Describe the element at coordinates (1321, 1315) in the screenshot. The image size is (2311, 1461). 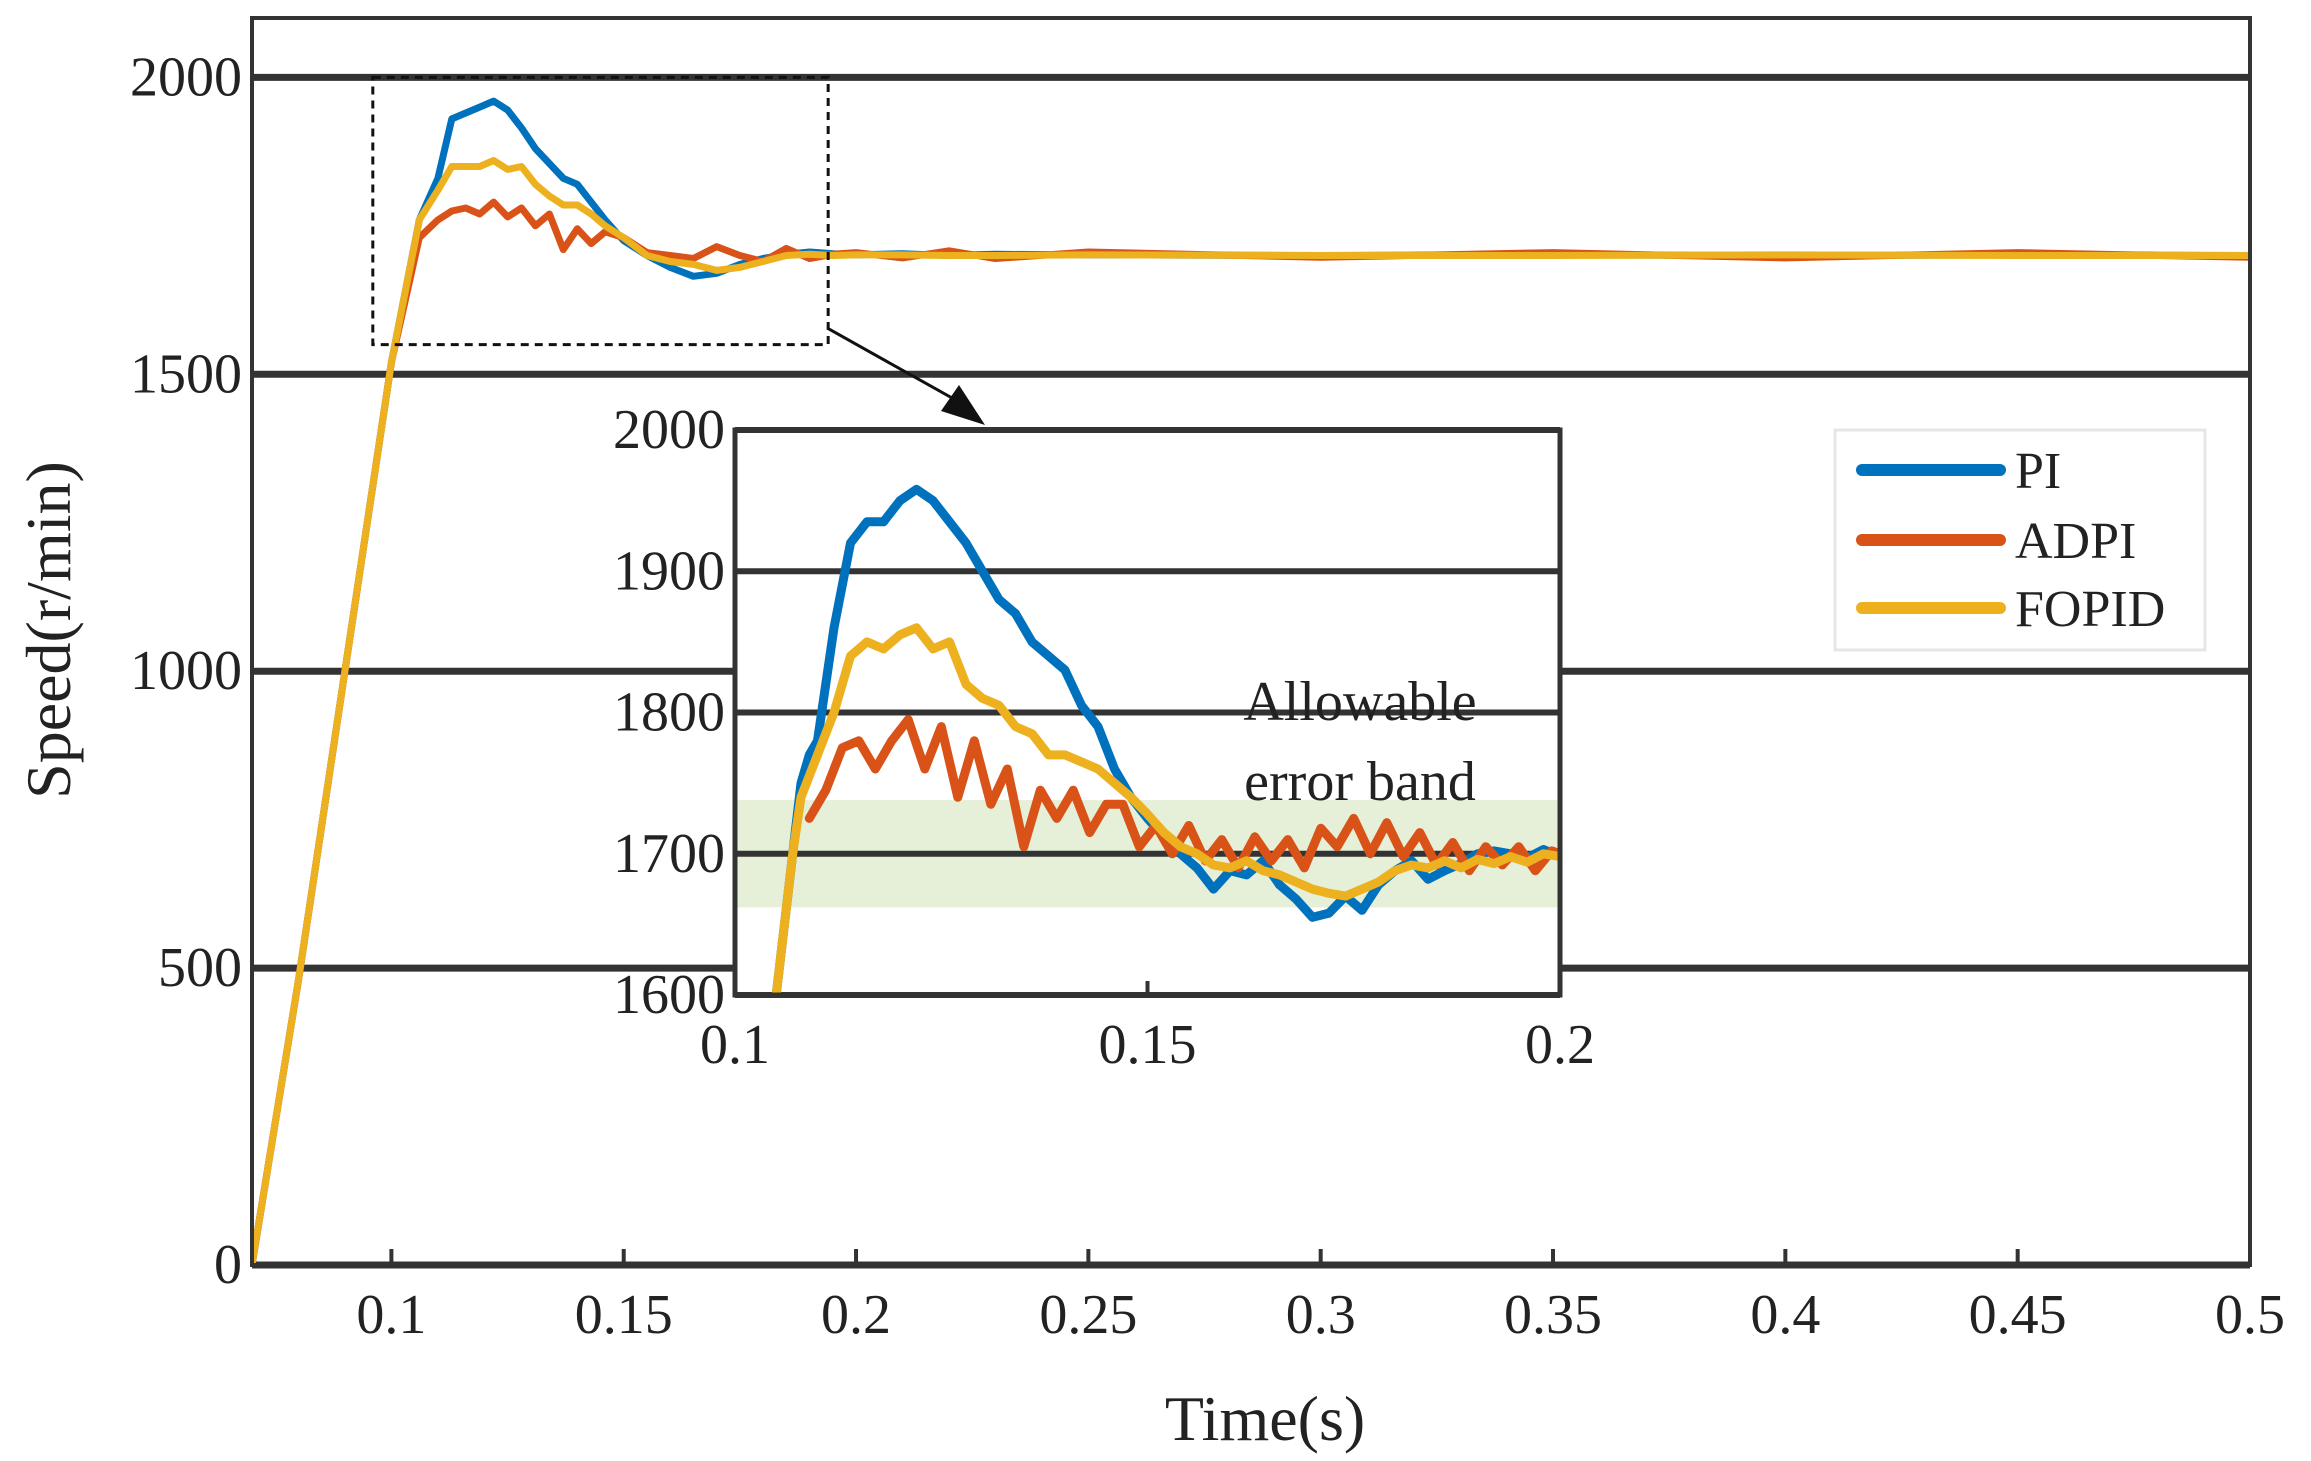
I see `main-x-tick-label: 0.3` at that location.